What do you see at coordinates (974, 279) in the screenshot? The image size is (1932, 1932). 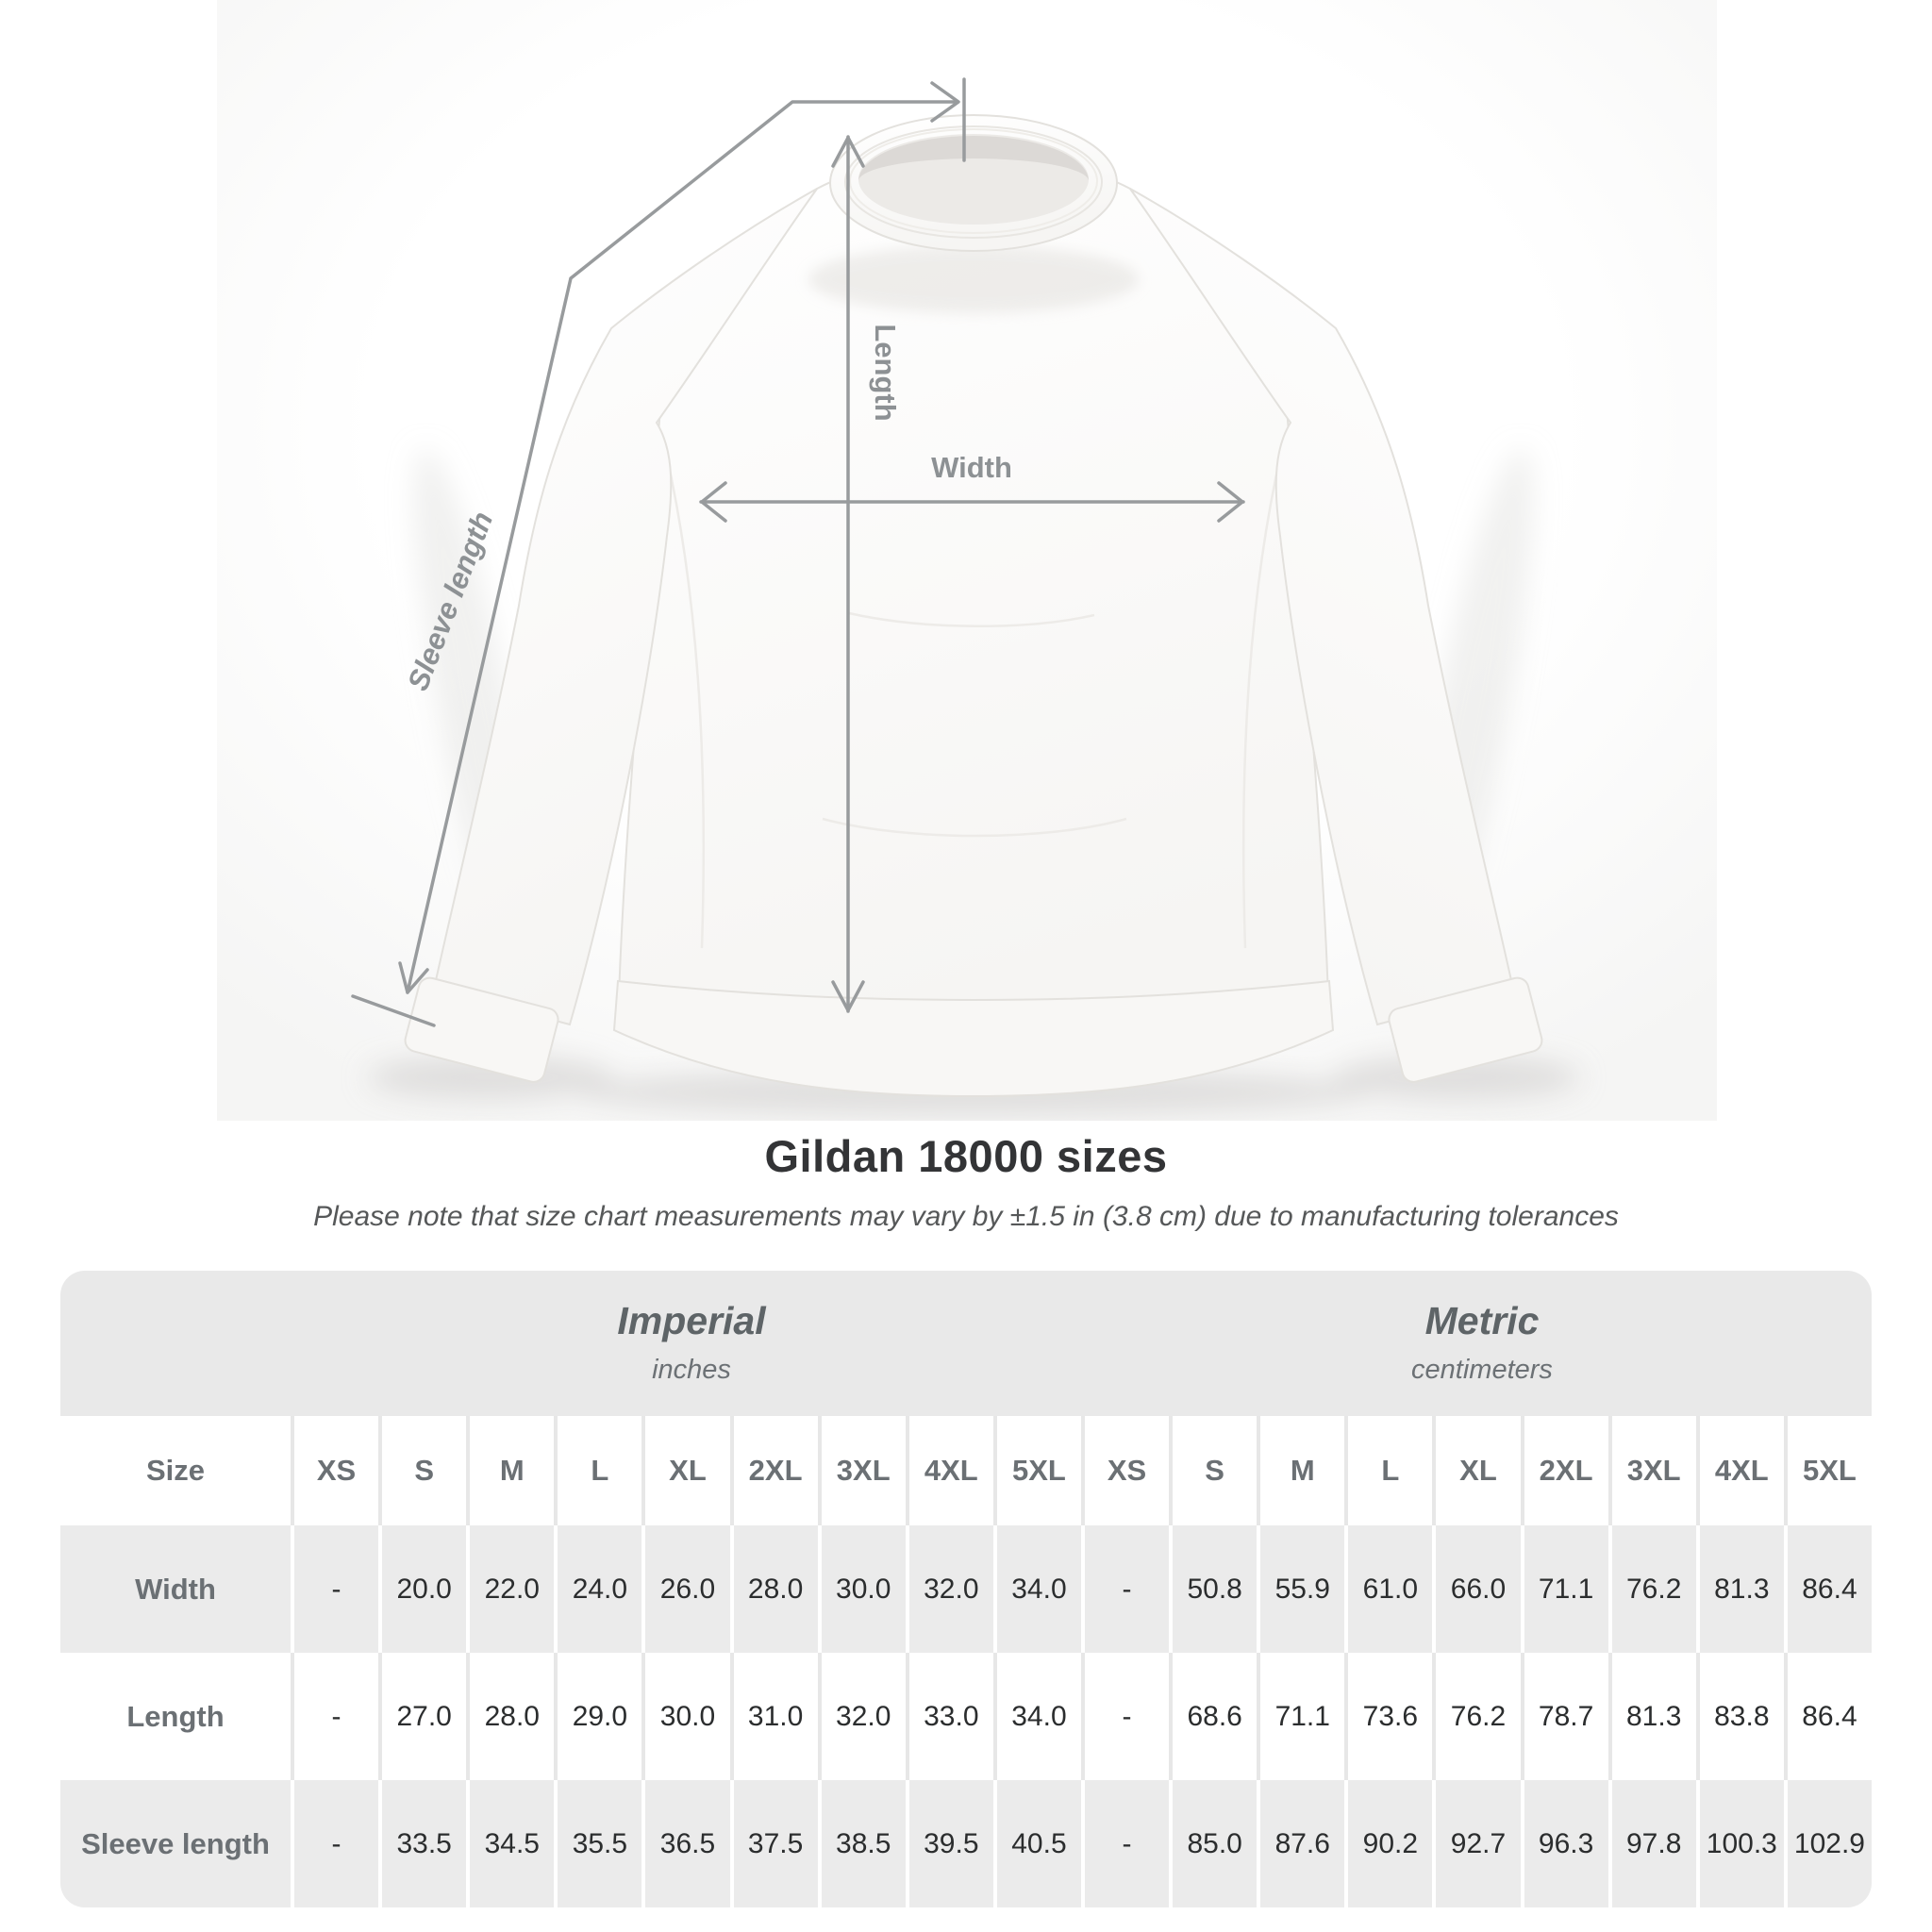 I see `collar-chest-shadow` at bounding box center [974, 279].